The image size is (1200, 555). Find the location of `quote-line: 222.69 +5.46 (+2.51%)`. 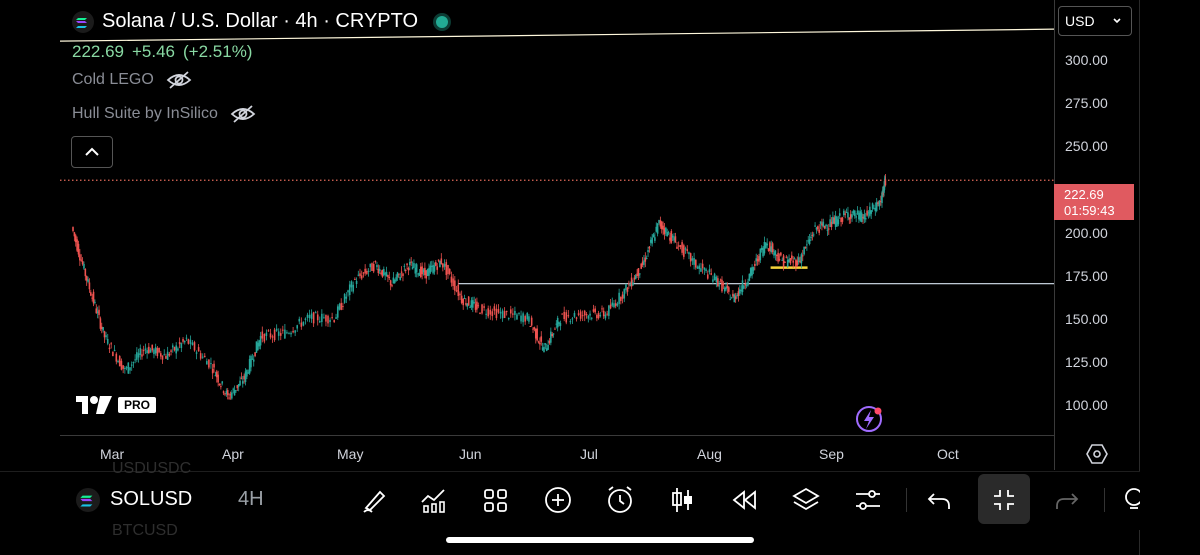

quote-line: 222.69 +5.46 (+2.51%) is located at coordinates (166, 52).